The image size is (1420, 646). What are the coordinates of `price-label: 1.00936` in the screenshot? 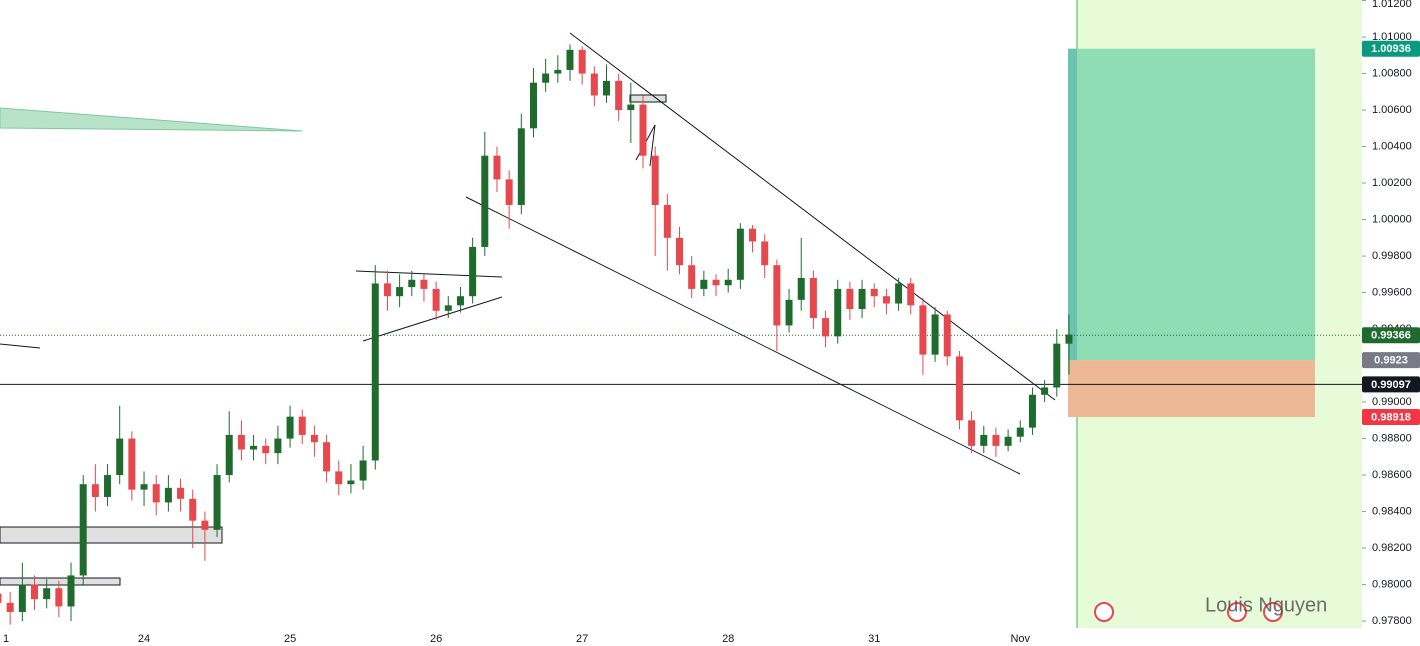 It's located at (1391, 49).